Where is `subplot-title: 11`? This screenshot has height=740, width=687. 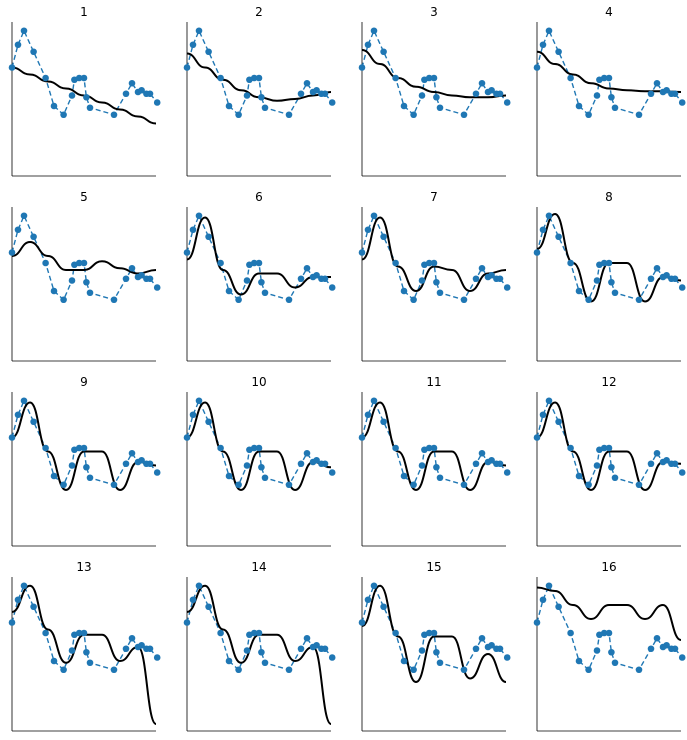 subplot-title: 11 is located at coordinates (433, 382).